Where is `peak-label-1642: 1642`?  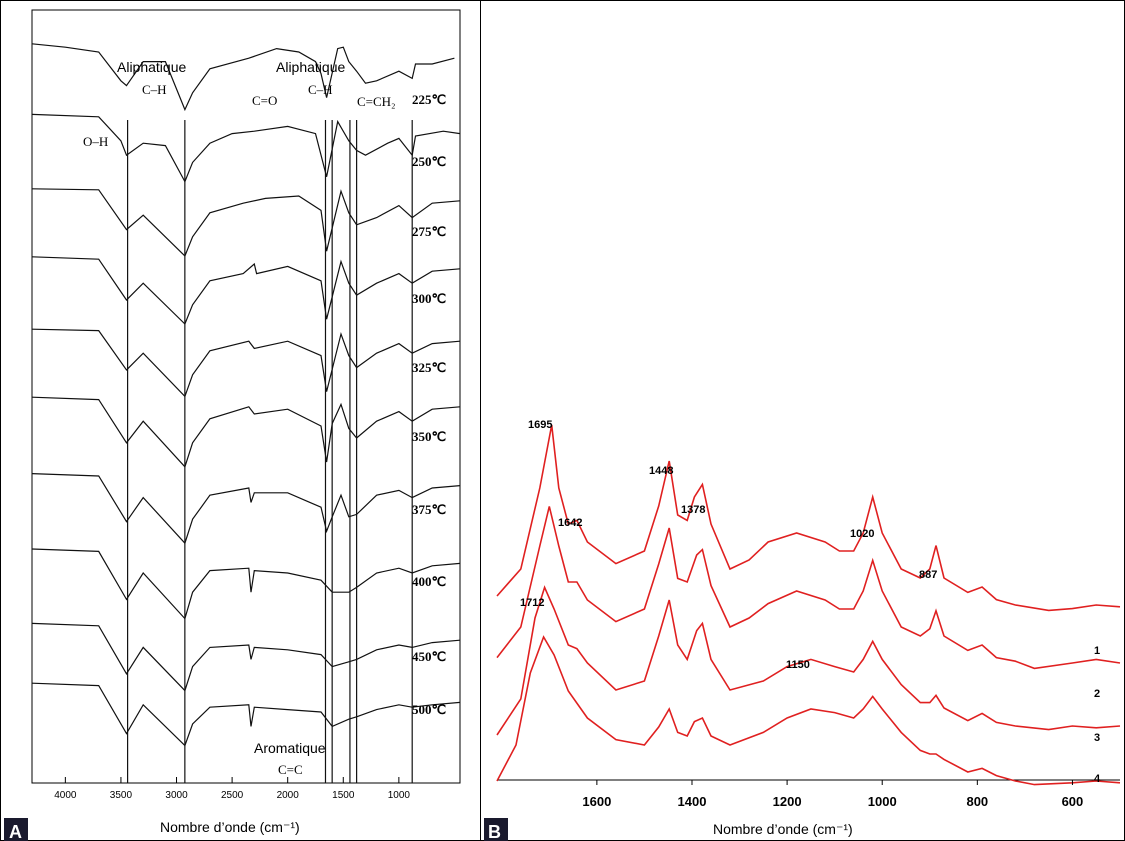
peak-label-1642: 1642 is located at coordinates (570, 523).